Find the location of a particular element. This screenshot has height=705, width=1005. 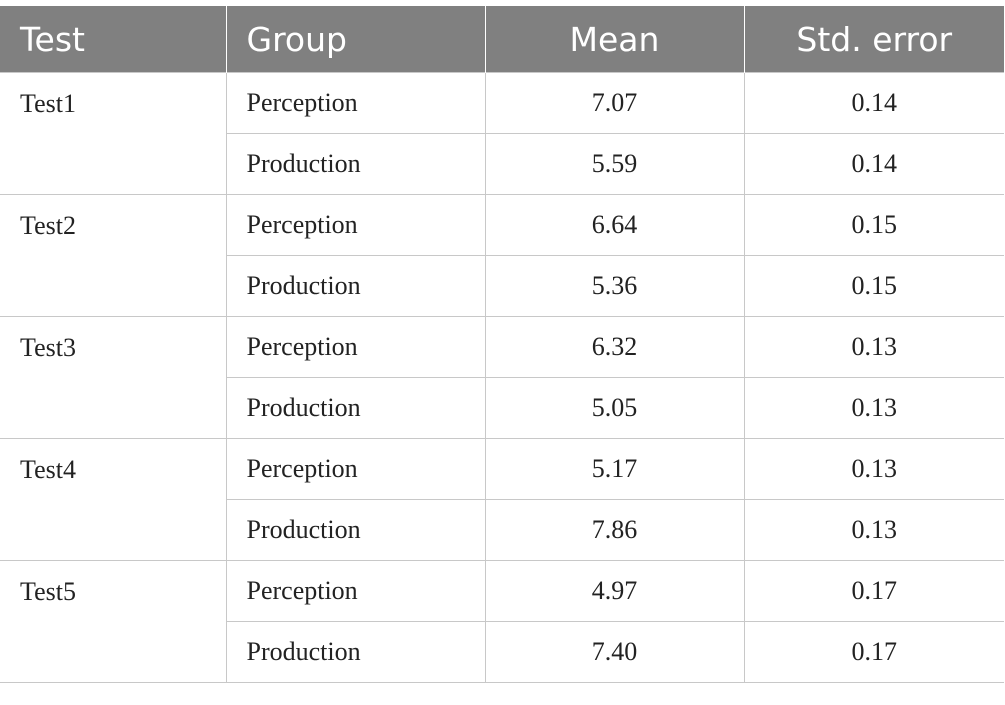

test-cell: Test4 is located at coordinates (113, 499).